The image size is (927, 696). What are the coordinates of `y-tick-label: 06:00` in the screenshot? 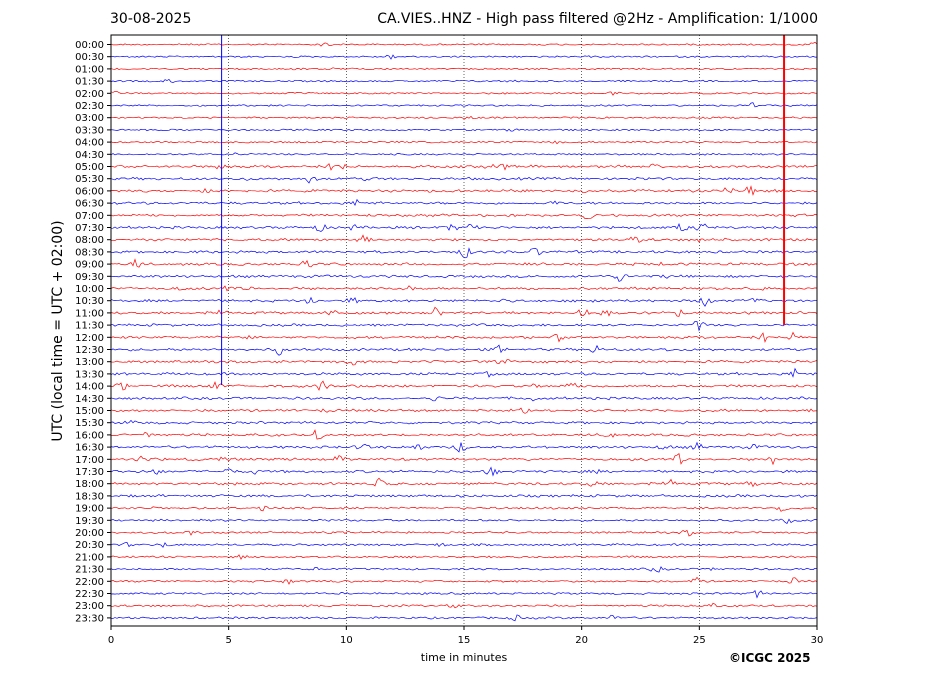 It's located at (89, 191).